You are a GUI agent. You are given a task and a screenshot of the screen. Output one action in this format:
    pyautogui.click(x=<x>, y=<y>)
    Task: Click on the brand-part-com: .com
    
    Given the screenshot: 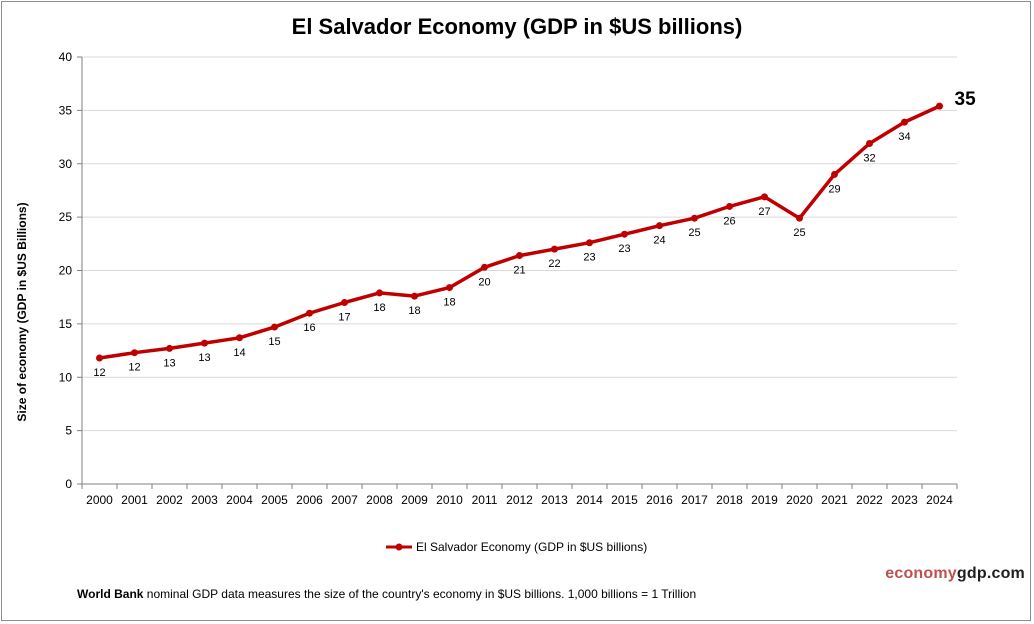 What is the action you would take?
    pyautogui.click(x=1005, y=573)
    